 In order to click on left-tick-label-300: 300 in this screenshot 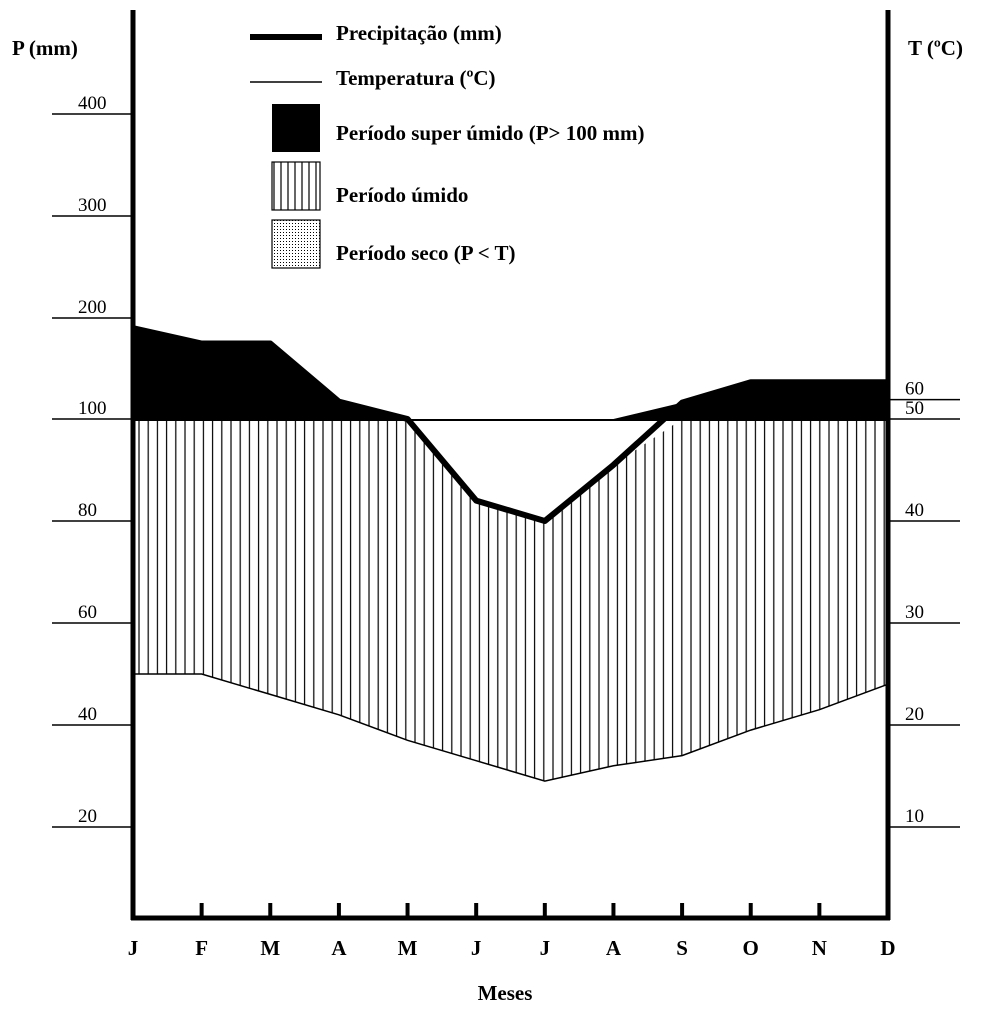, I will do `click(92, 205)`.